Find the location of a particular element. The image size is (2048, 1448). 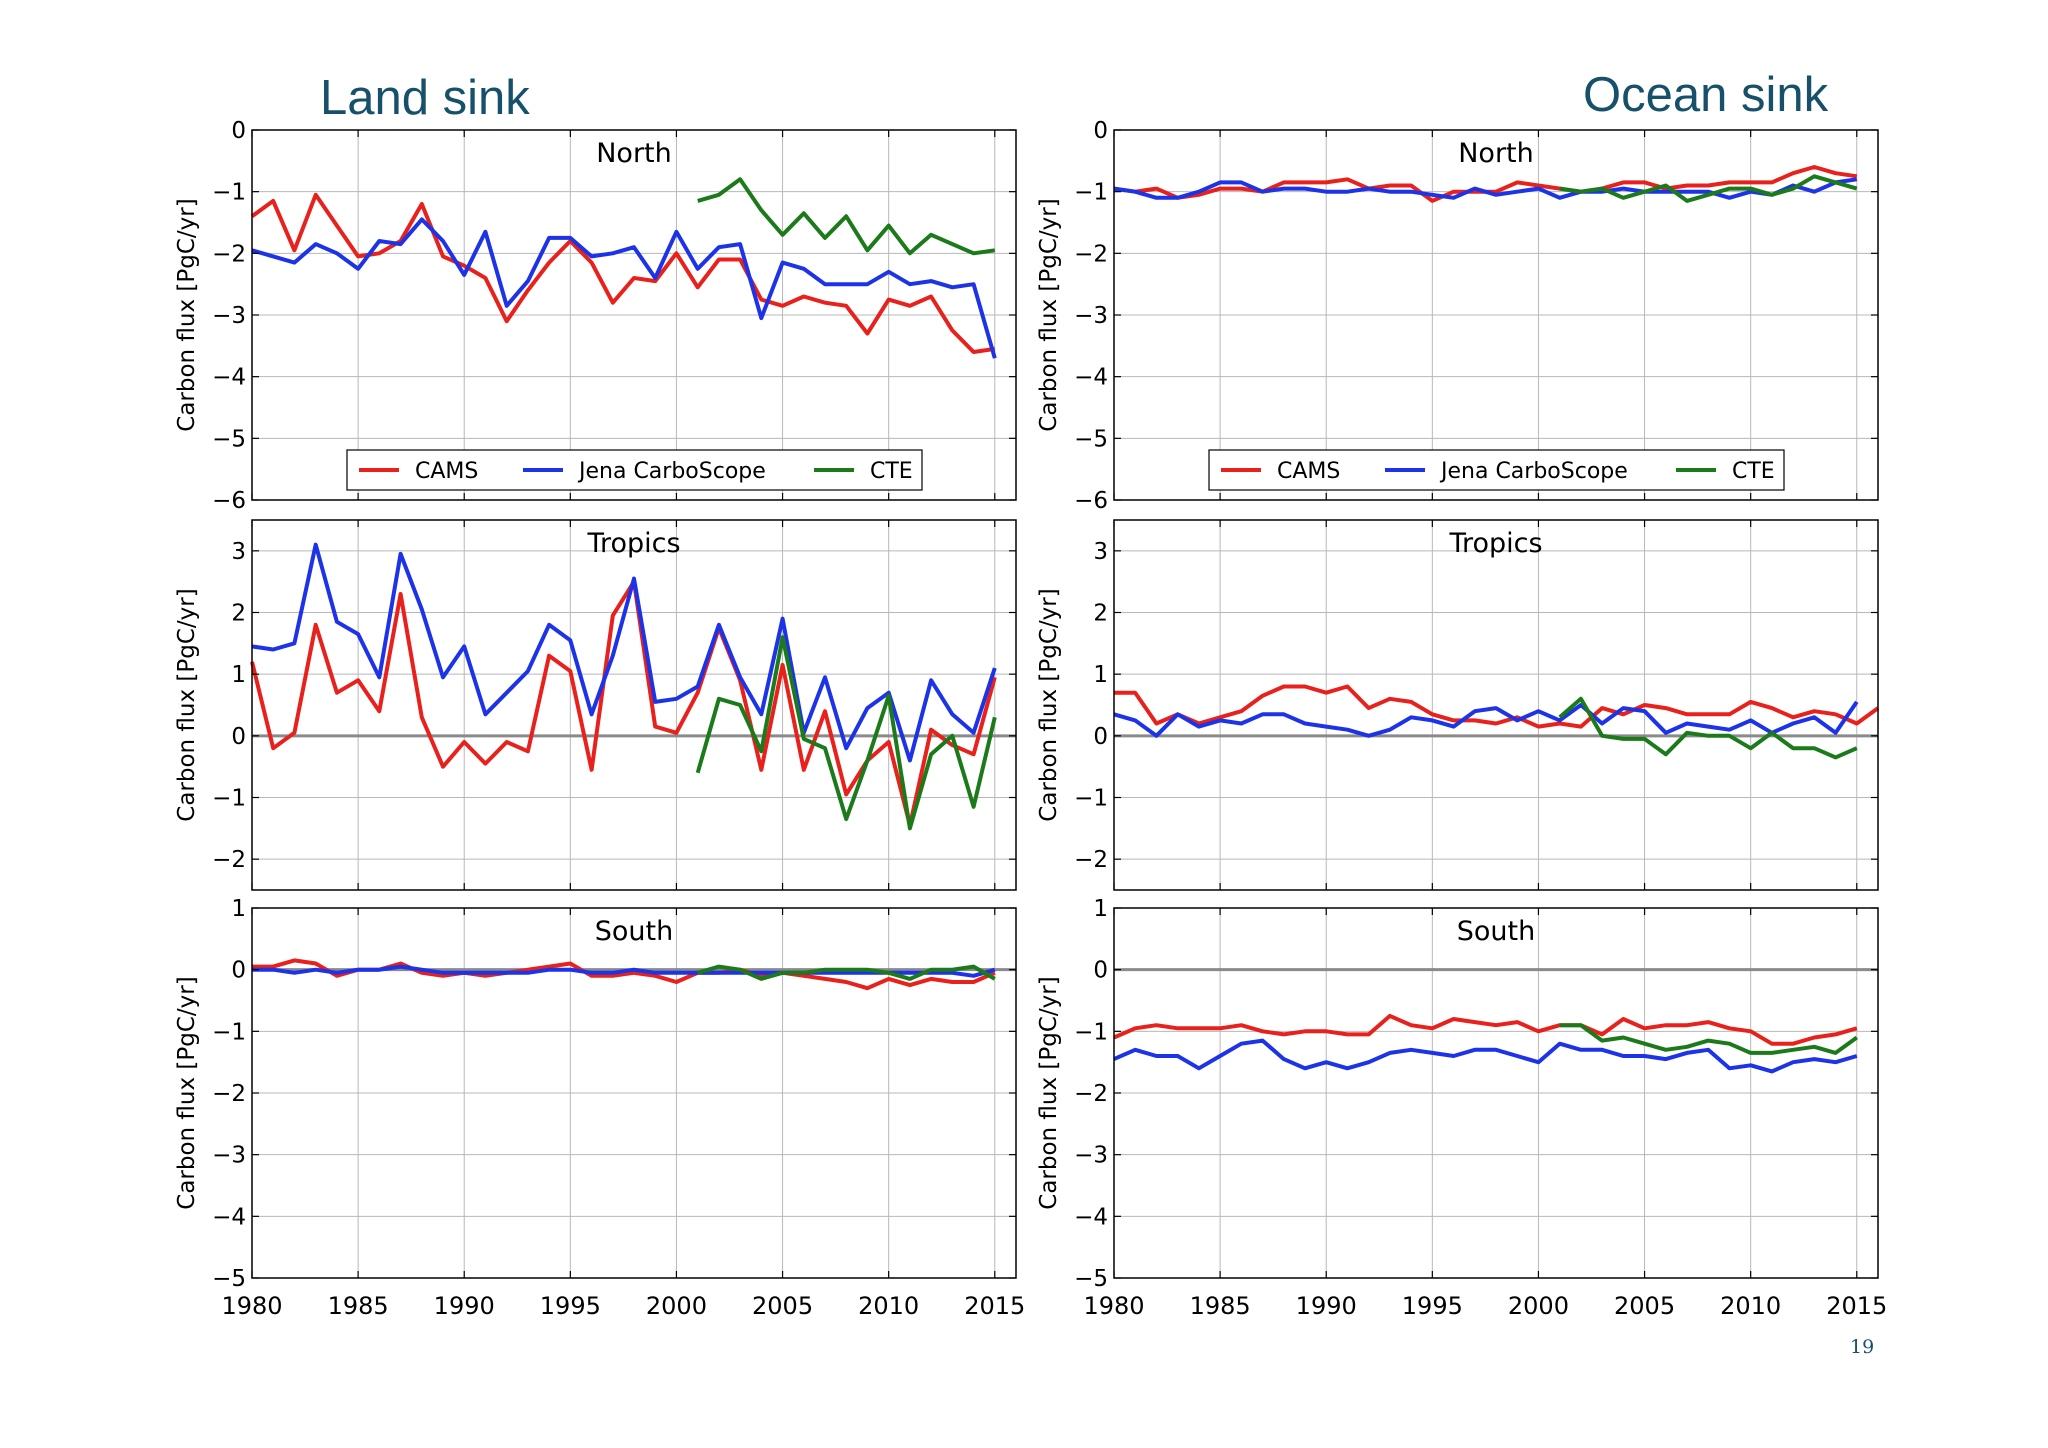

page-number: 19 is located at coordinates (1862, 1347).